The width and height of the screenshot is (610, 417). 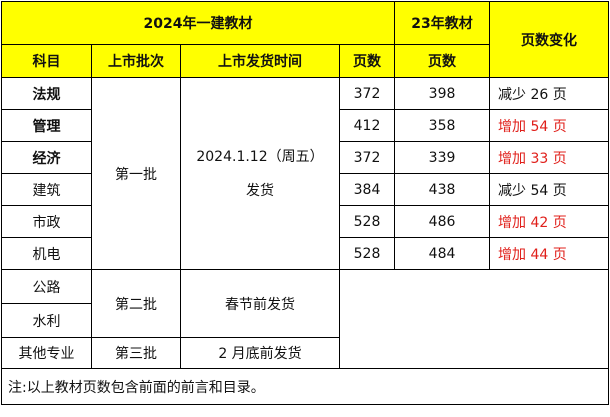 I want to click on subject-cell: 其他专业, so click(x=46, y=353).